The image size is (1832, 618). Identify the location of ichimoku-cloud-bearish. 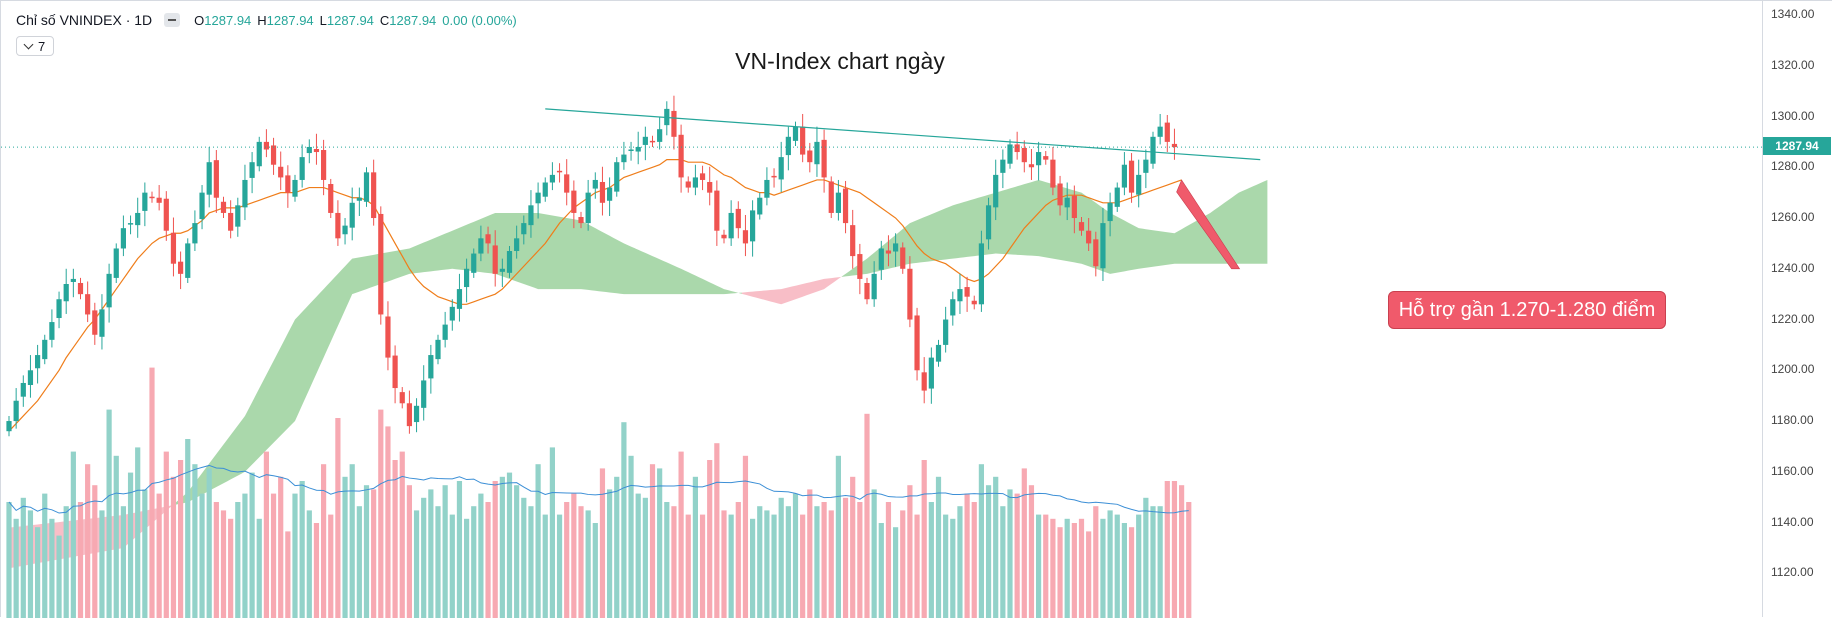
(91, 536).